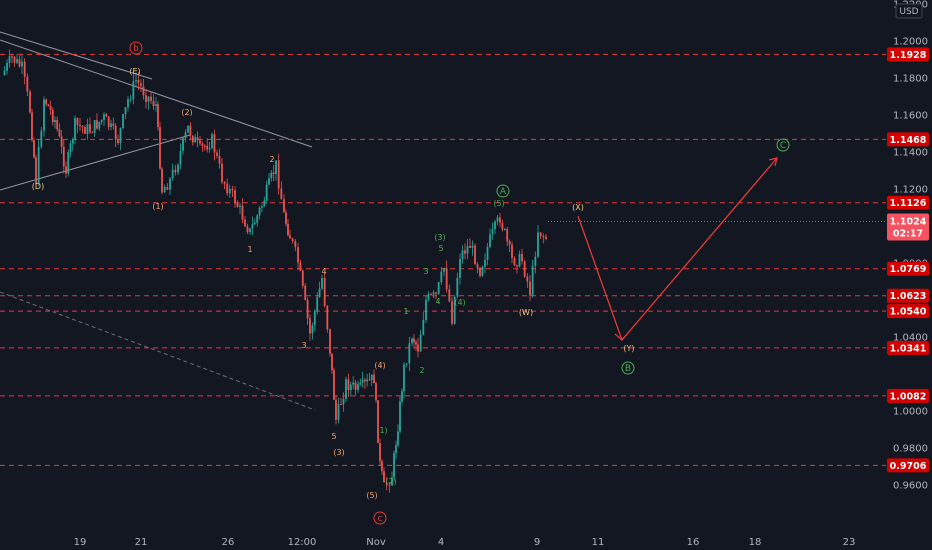 The image size is (932, 550). I want to click on wave-label: A, so click(503, 191).